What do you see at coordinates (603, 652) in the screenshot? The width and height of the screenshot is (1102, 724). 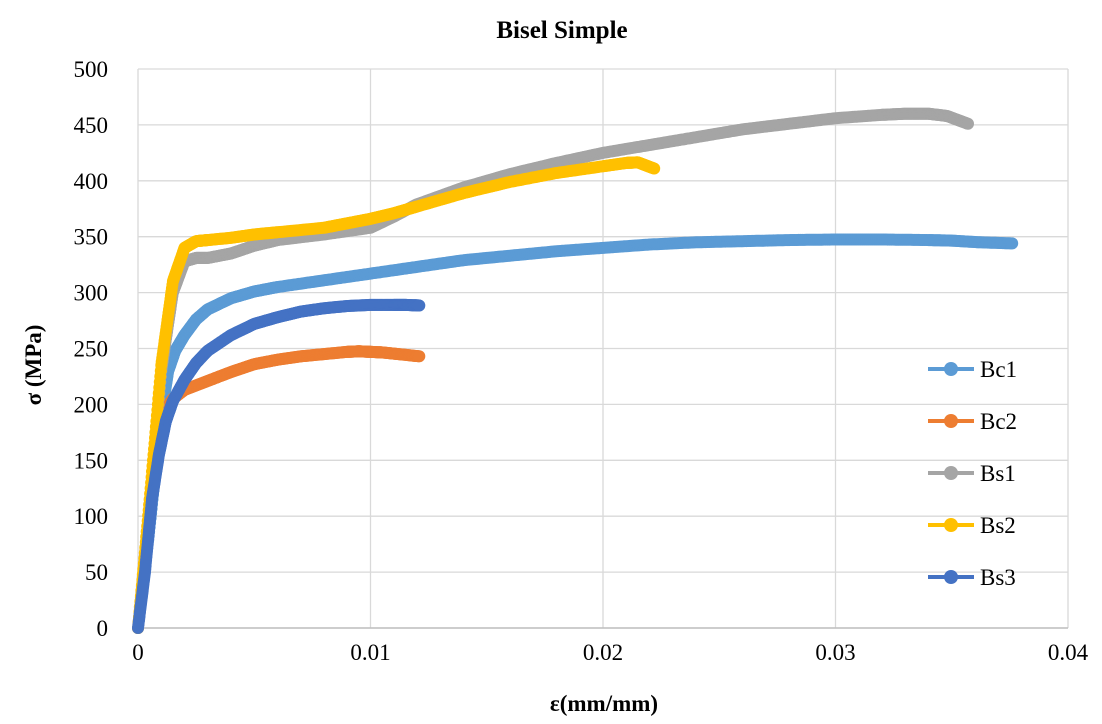 I see `x-tick-label: 0.02` at bounding box center [603, 652].